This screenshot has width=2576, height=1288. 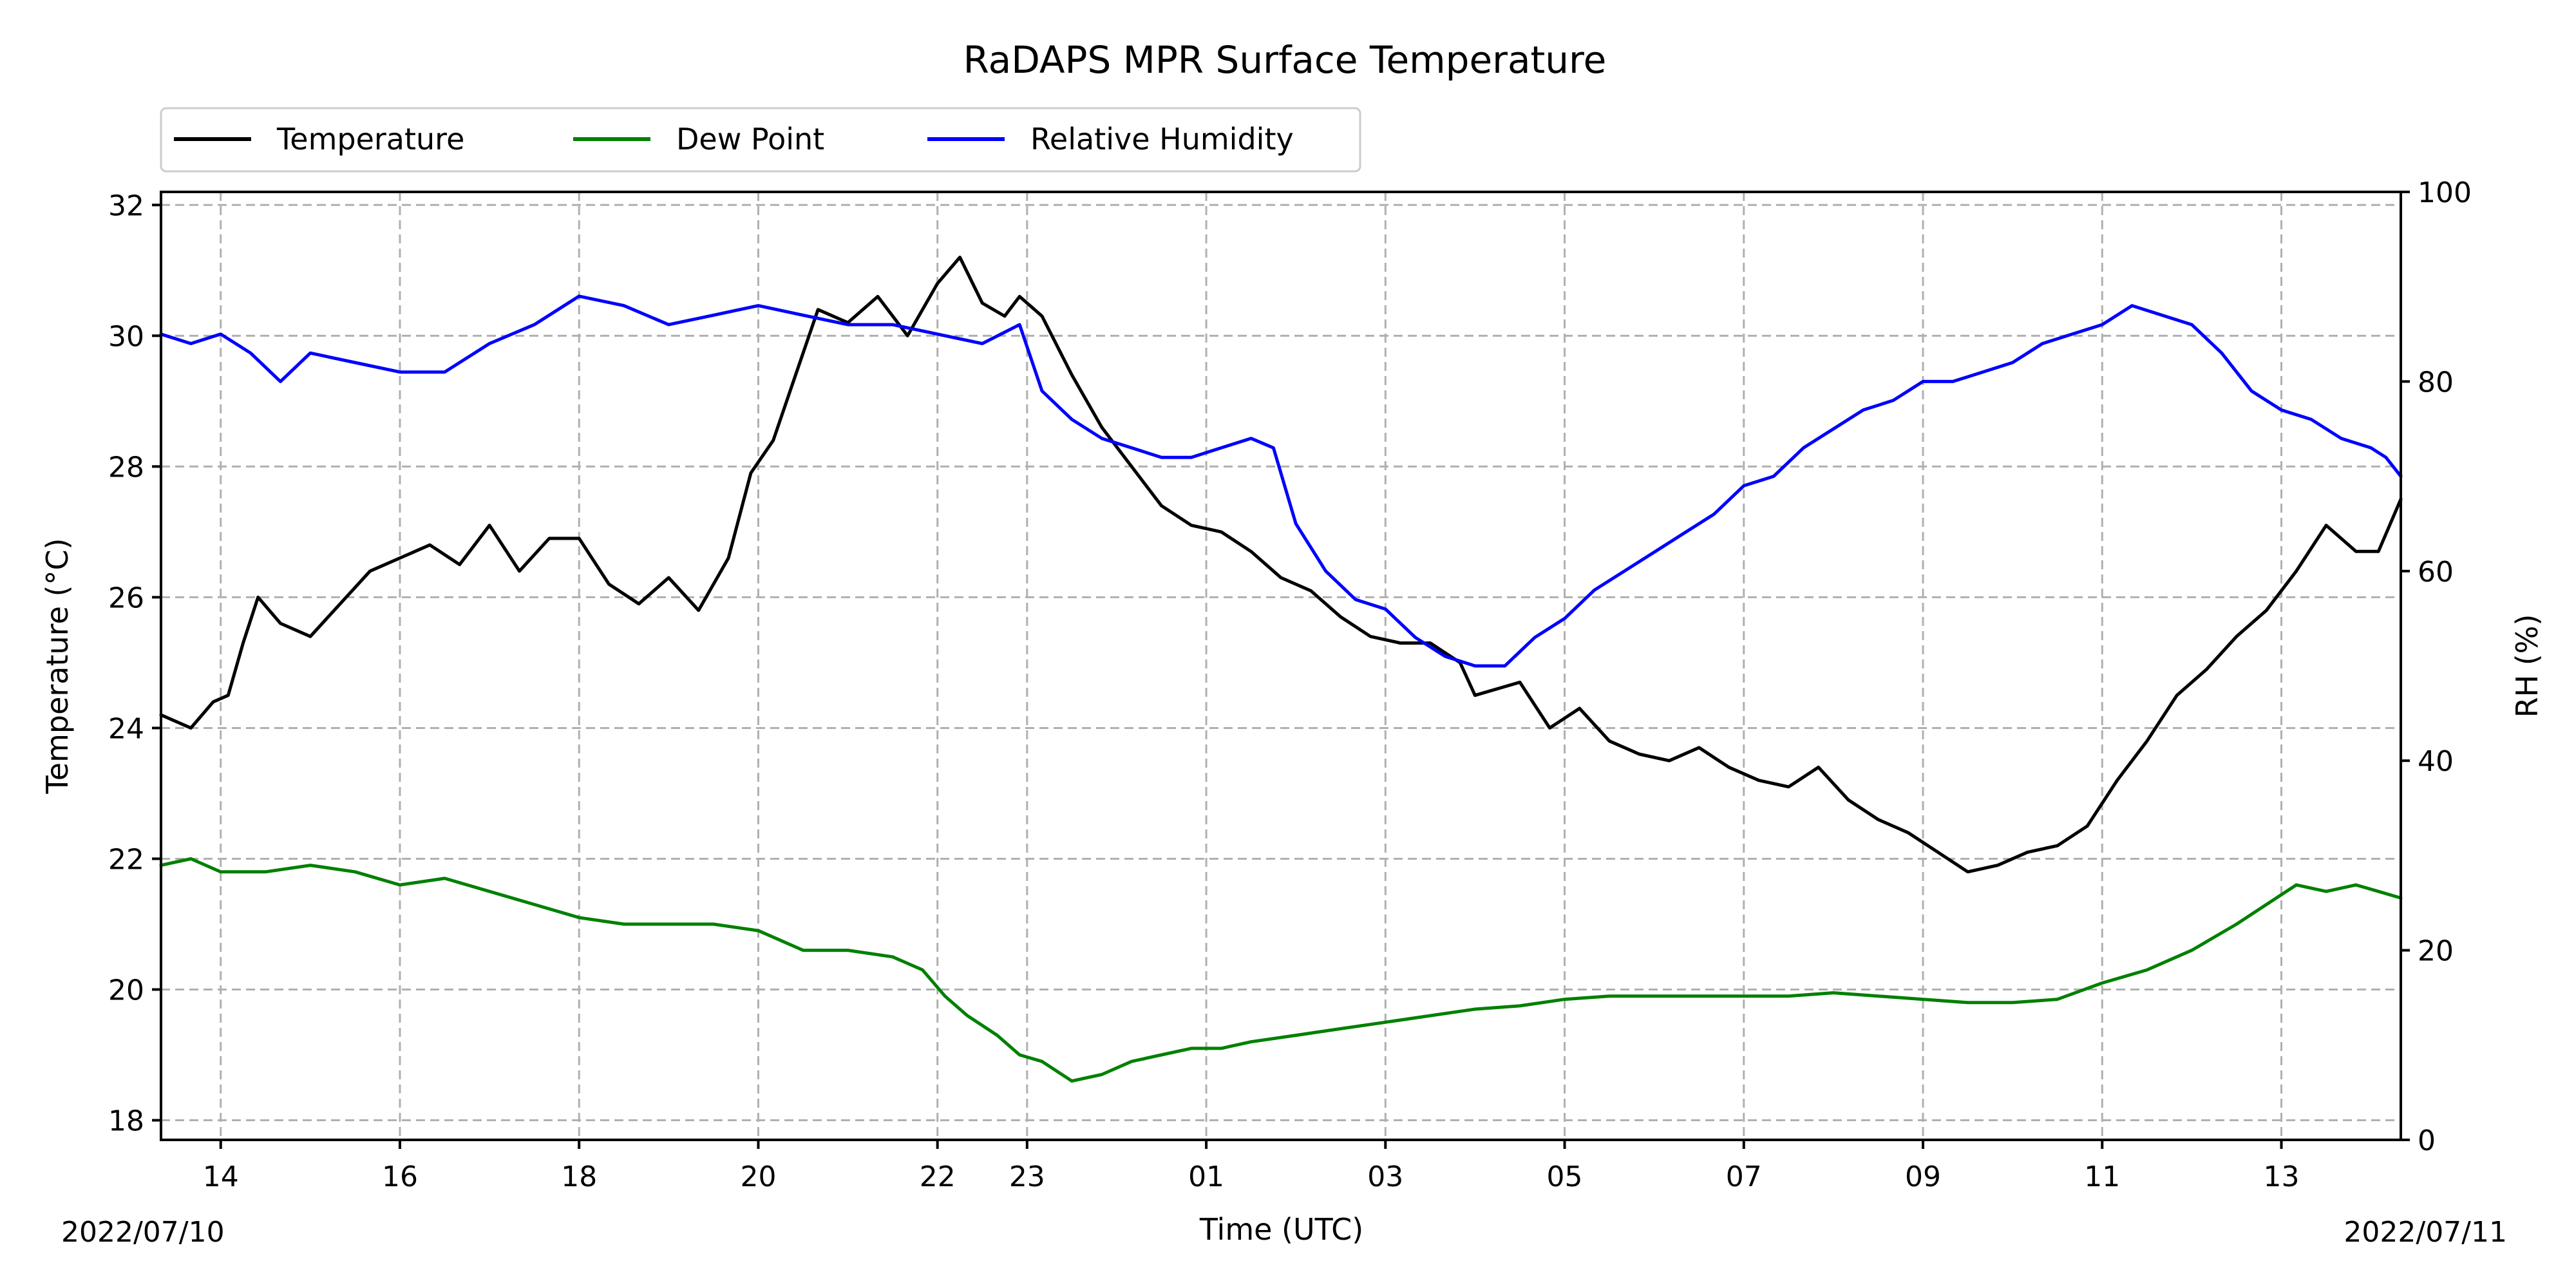 I want to click on x-axis: 14 16 18 20 22 23 01 03 05 07 09 11 13, so click(x=1252, y=1166).